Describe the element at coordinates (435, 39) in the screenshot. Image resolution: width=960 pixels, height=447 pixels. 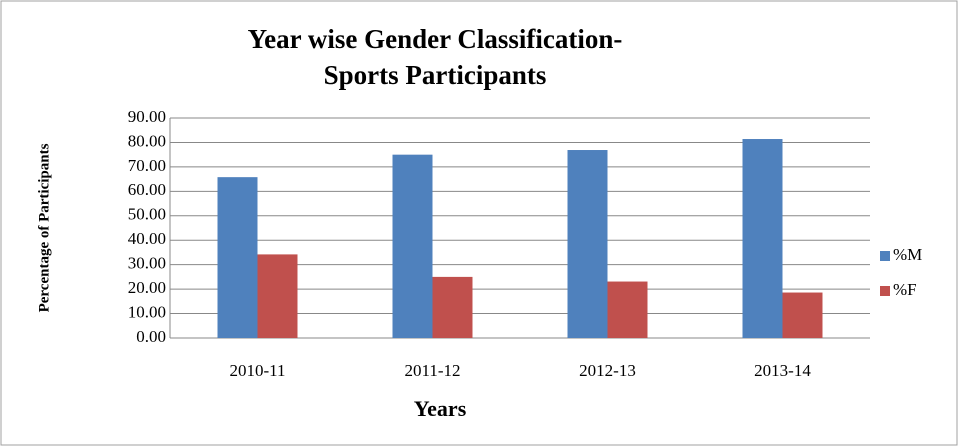
I see `chart-title: Year wise Gender Classification-` at that location.